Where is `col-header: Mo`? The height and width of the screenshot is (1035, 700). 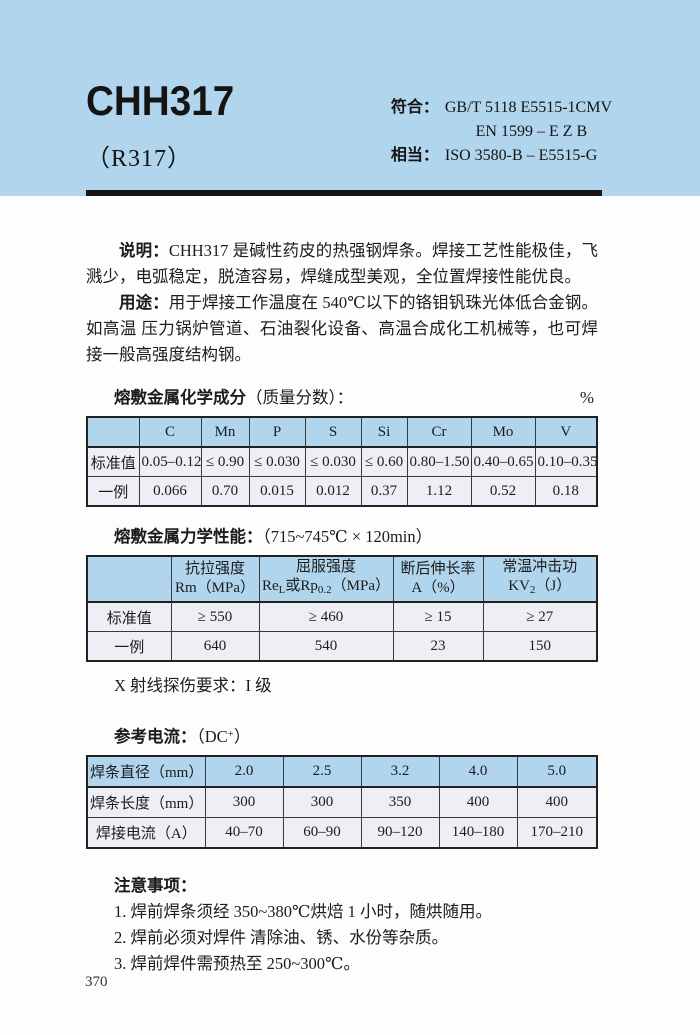
col-header: Mo is located at coordinates (503, 432).